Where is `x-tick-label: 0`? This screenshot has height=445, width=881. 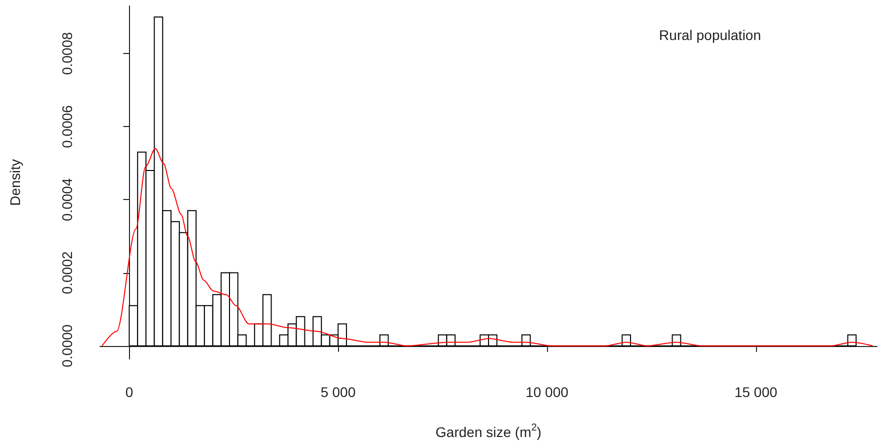 x-tick-label: 0 is located at coordinates (129, 392).